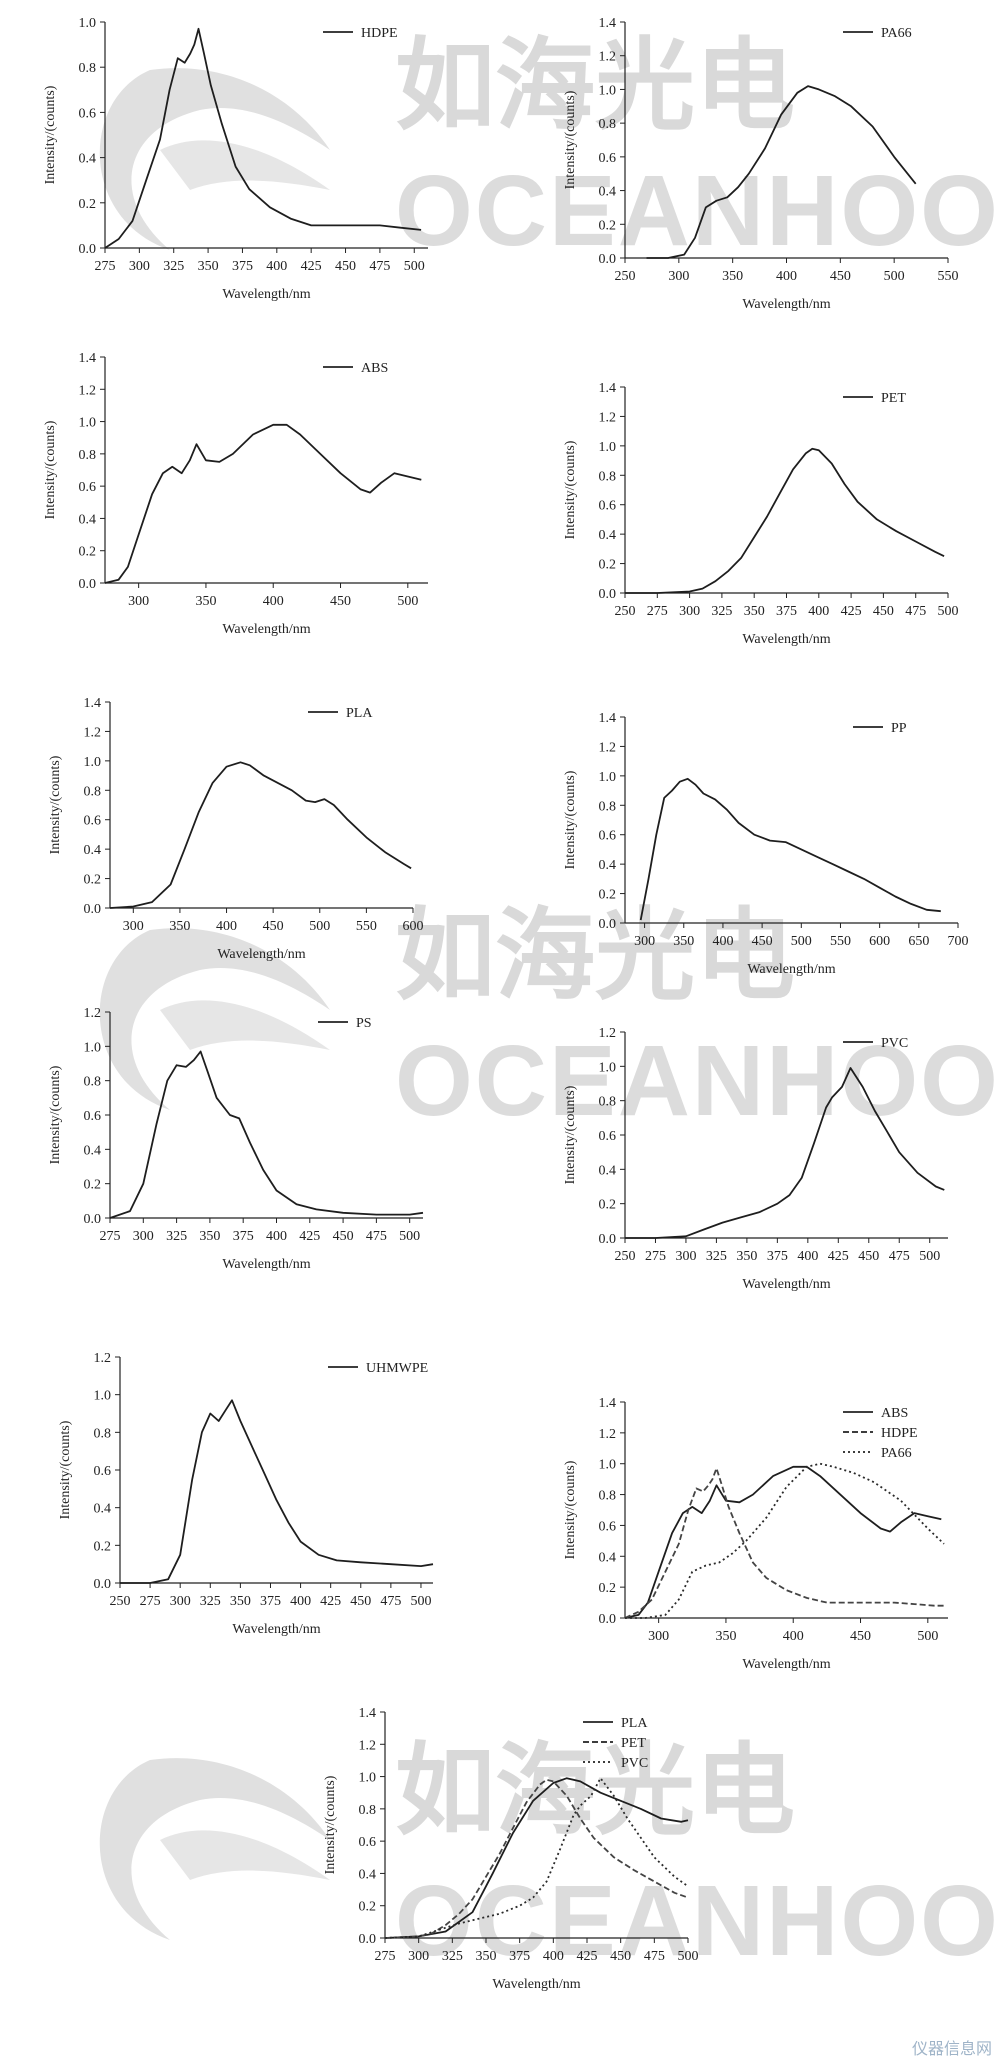  I want to click on chart-8-x-axis-label: Wavelength/nm, so click(276, 1629).